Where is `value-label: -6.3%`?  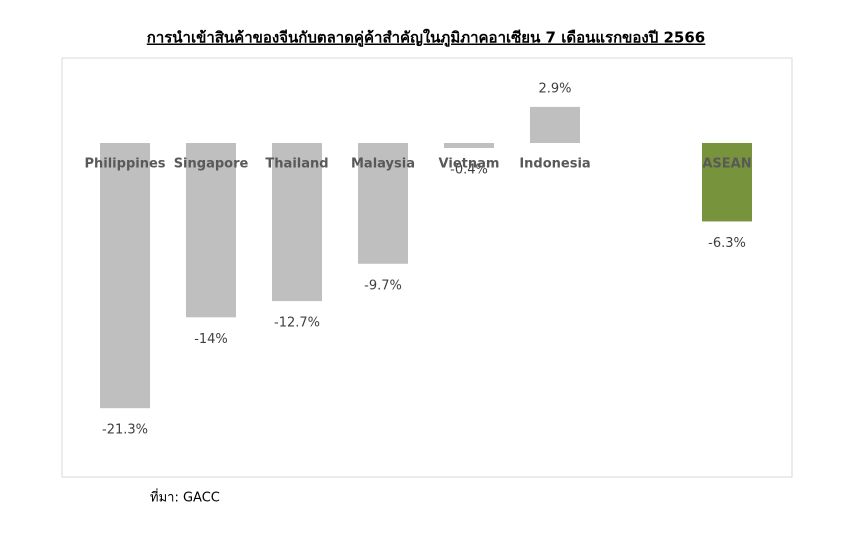
value-label: -6.3% is located at coordinates (727, 243).